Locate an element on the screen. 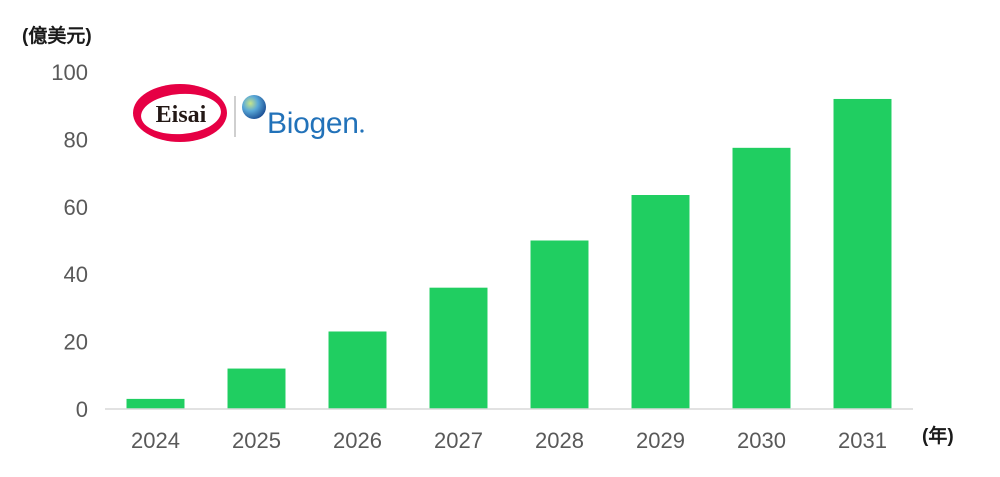  y-tick-label-40: 40 is located at coordinates (76, 274).